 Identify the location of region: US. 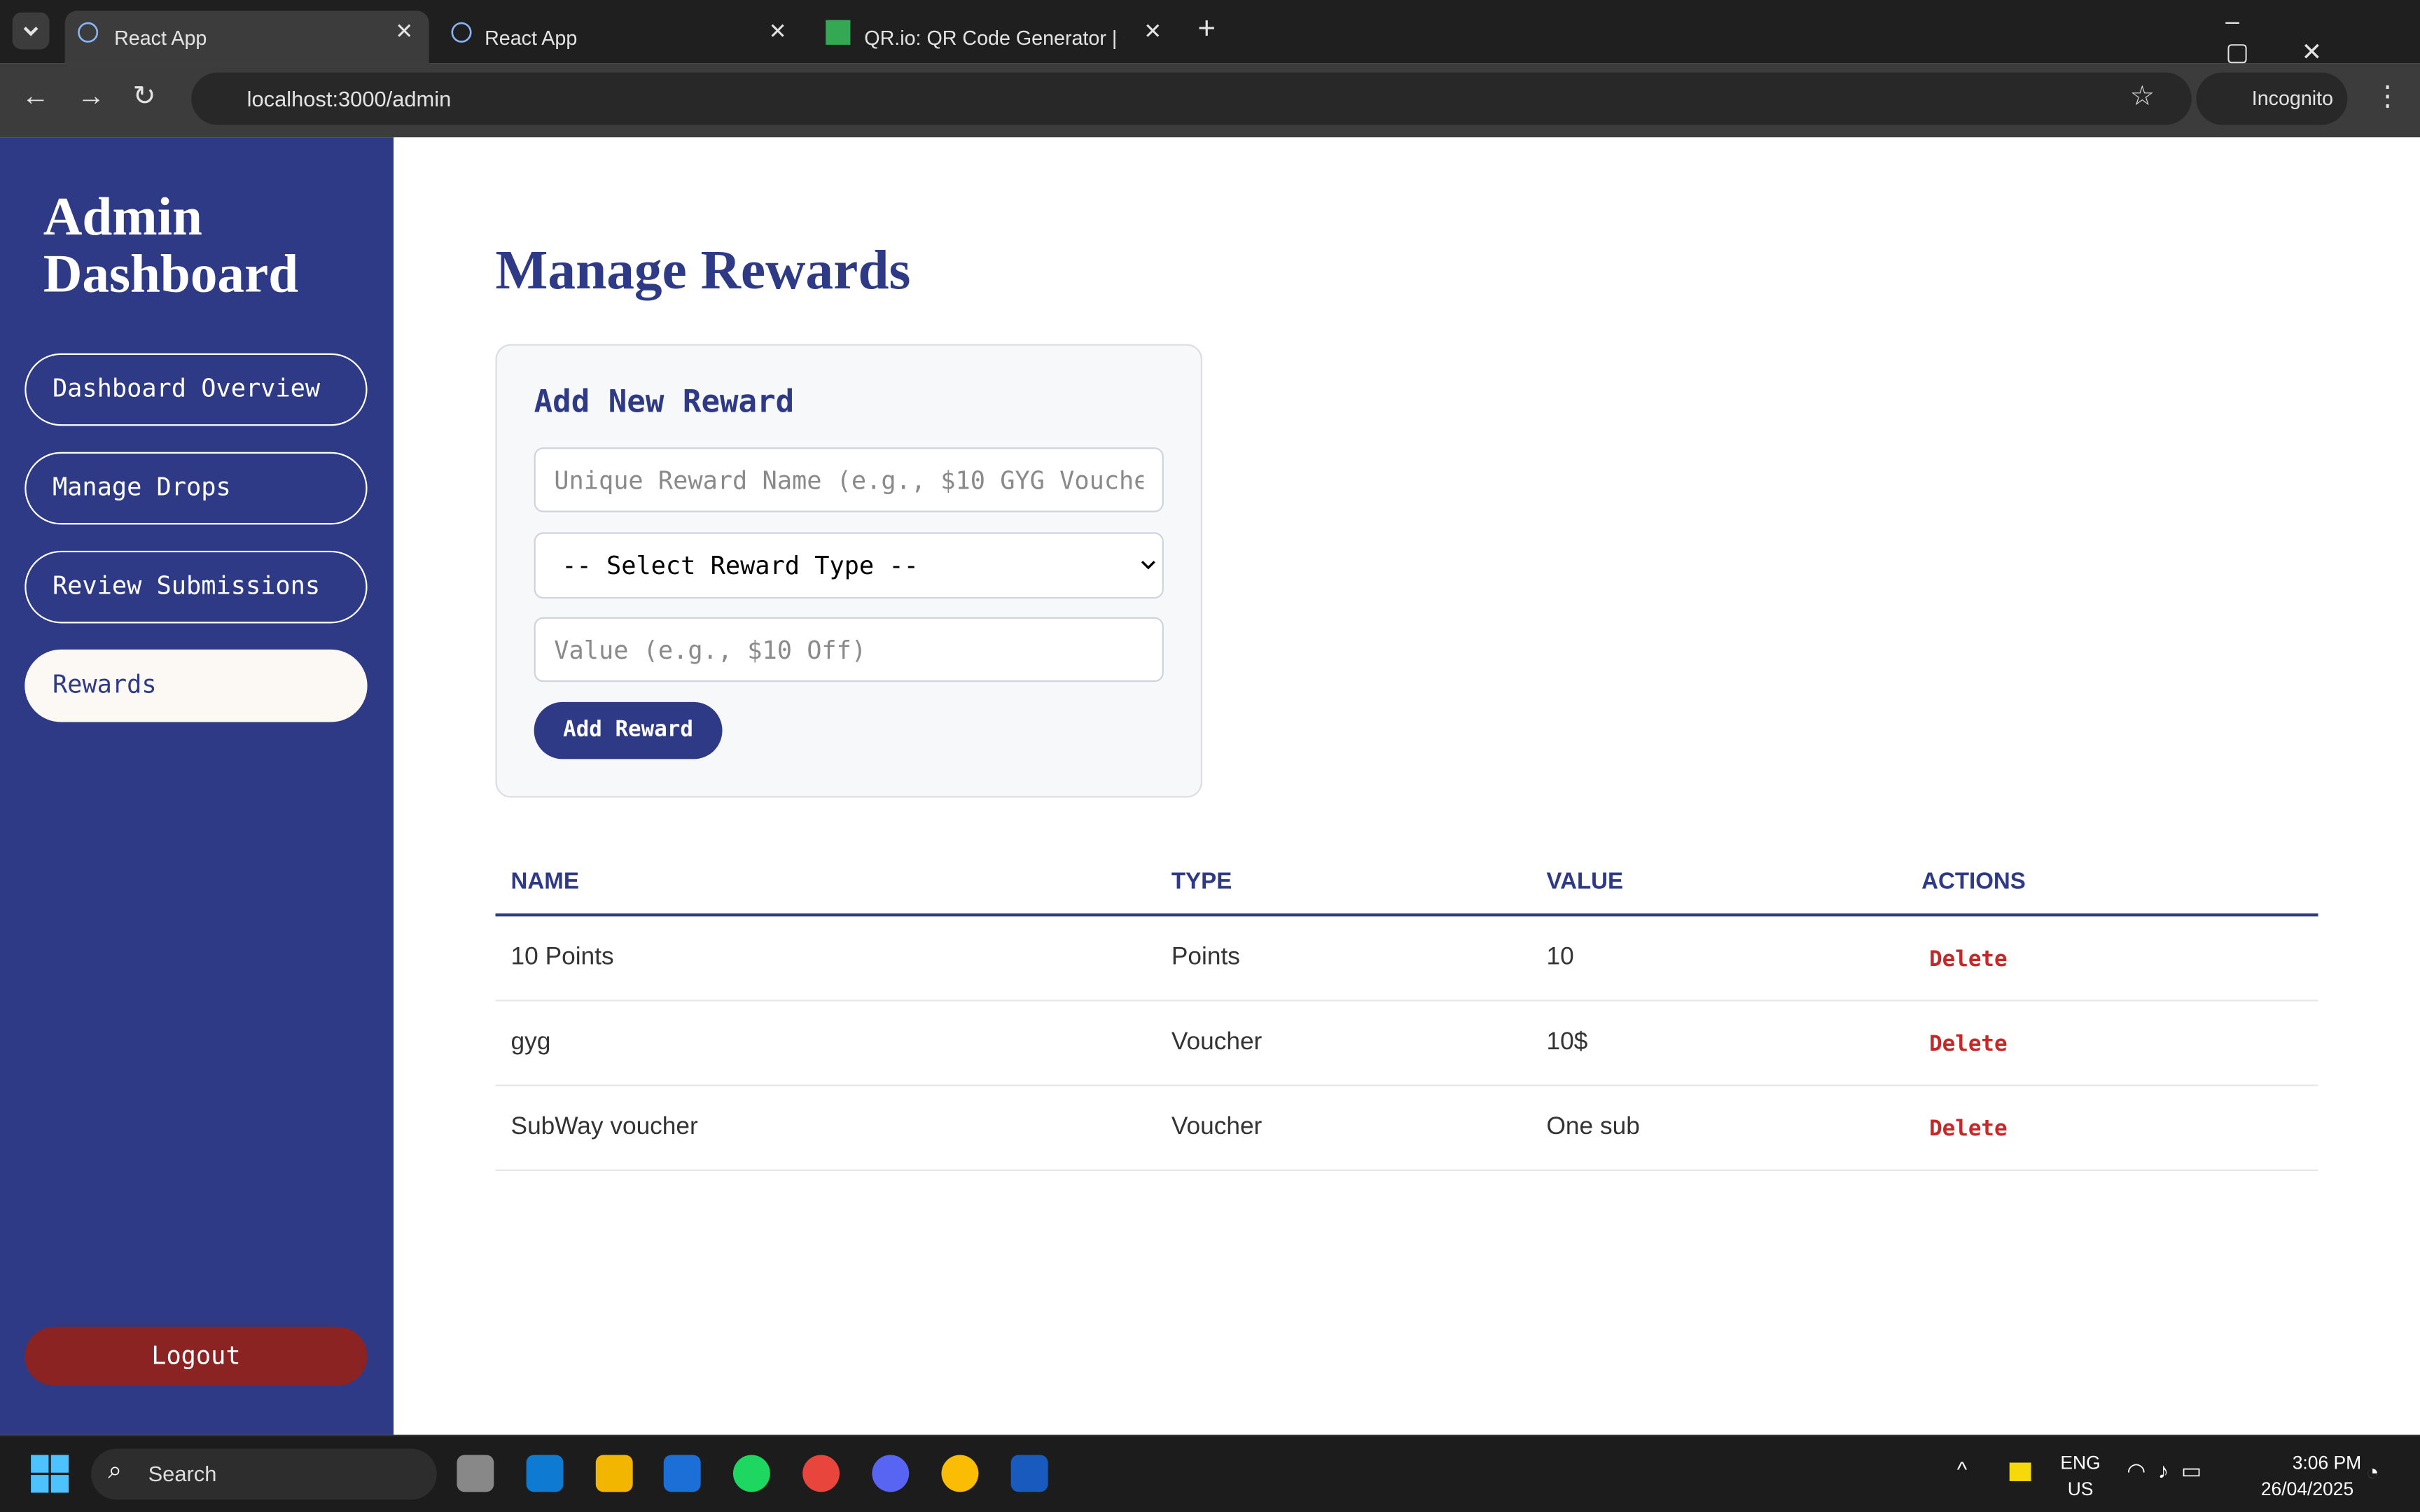
(2080, 1489).